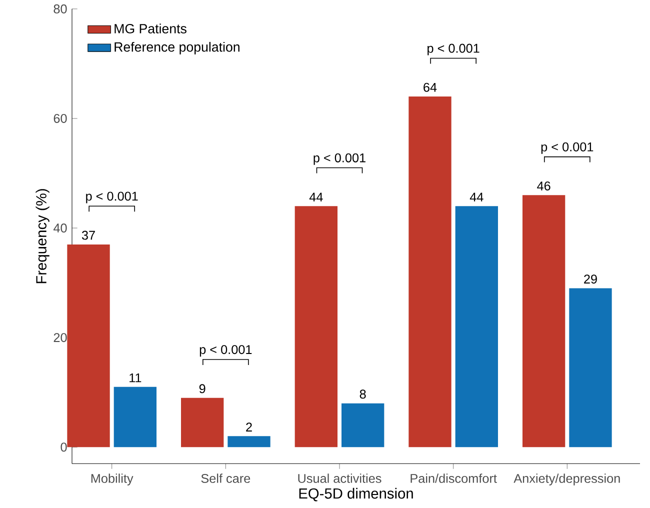 The image size is (650, 508). I want to click on data-label: 29, so click(590, 279).